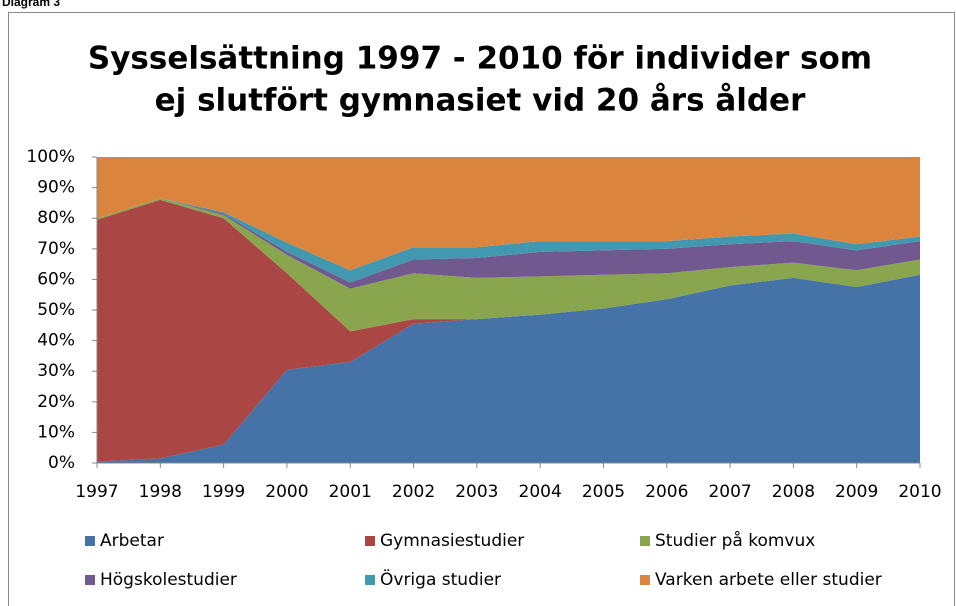  Describe the element at coordinates (56, 188) in the screenshot. I see `y-tick-label: 90%` at that location.